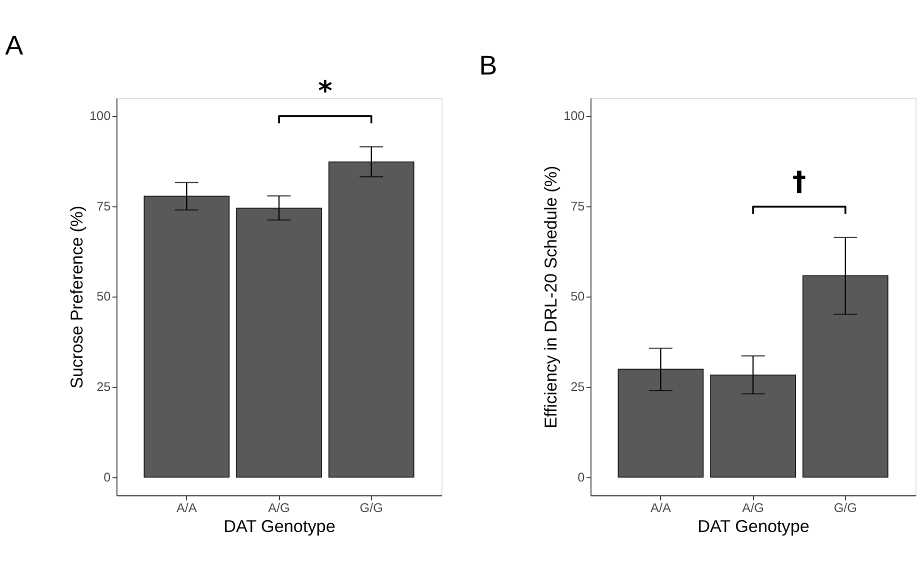 This screenshot has width=921, height=584. What do you see at coordinates (488, 65) in the screenshot?
I see `chart-title: B` at bounding box center [488, 65].